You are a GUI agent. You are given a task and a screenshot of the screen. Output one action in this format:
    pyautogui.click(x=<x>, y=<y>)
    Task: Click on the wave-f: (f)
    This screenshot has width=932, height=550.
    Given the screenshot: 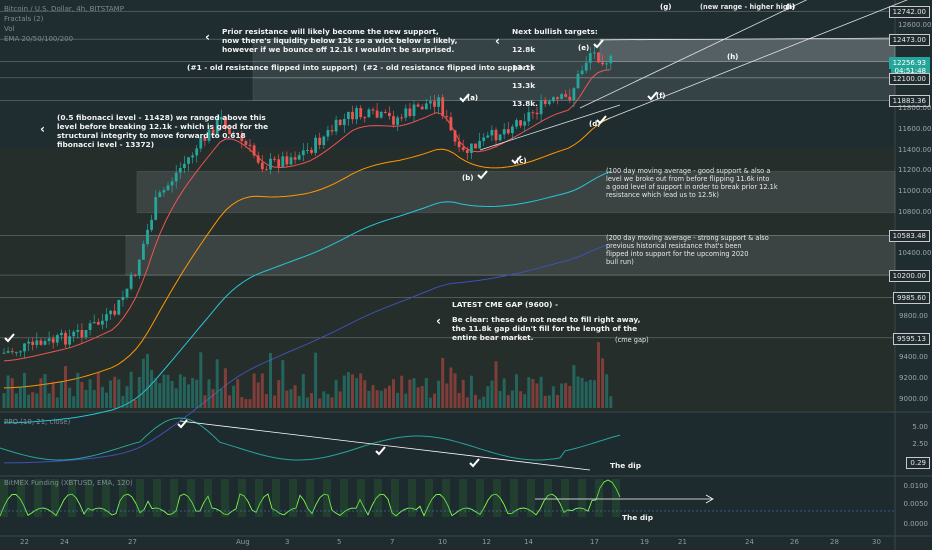 What is the action you would take?
    pyautogui.click(x=661, y=96)
    